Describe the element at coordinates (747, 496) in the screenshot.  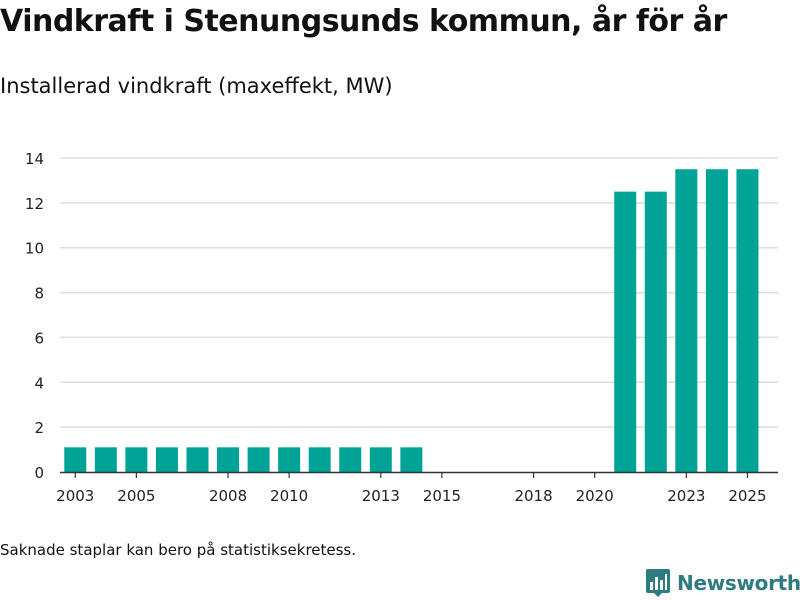
I see `x-tick-label: 2025` at that location.